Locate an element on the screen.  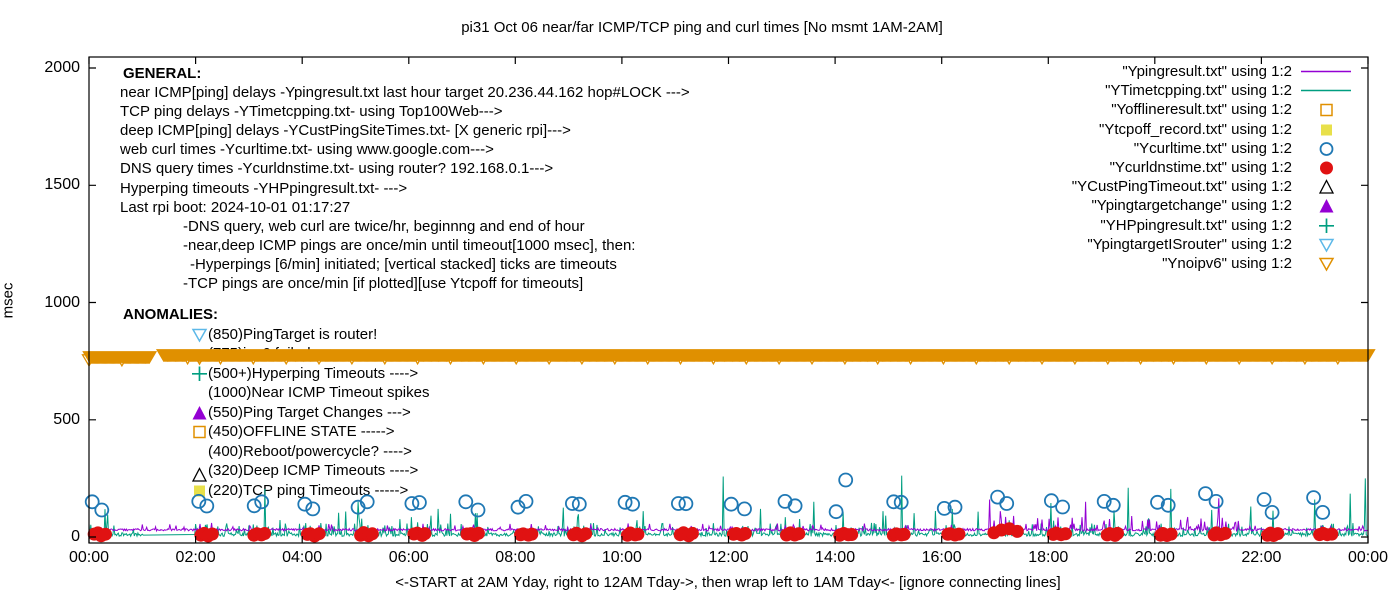
legend-label: "Ytcpoff_record.txt" using 1:2 is located at coordinates (1195, 129).